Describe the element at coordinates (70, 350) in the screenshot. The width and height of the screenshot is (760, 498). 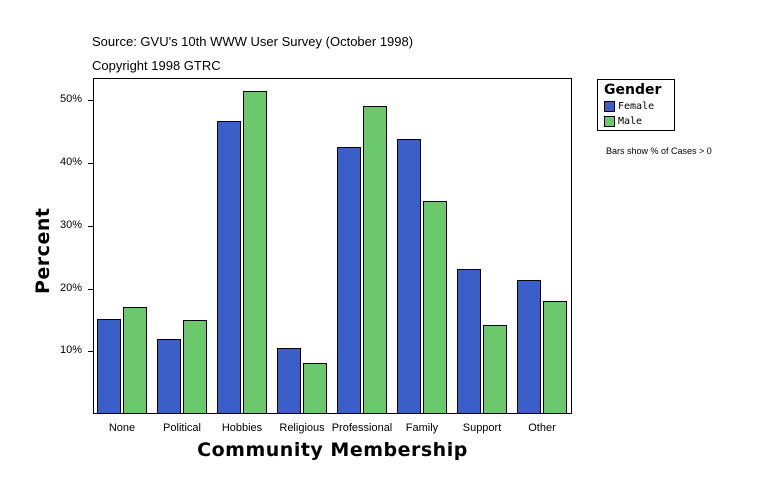
I see `y-tick-label: 10%` at that location.